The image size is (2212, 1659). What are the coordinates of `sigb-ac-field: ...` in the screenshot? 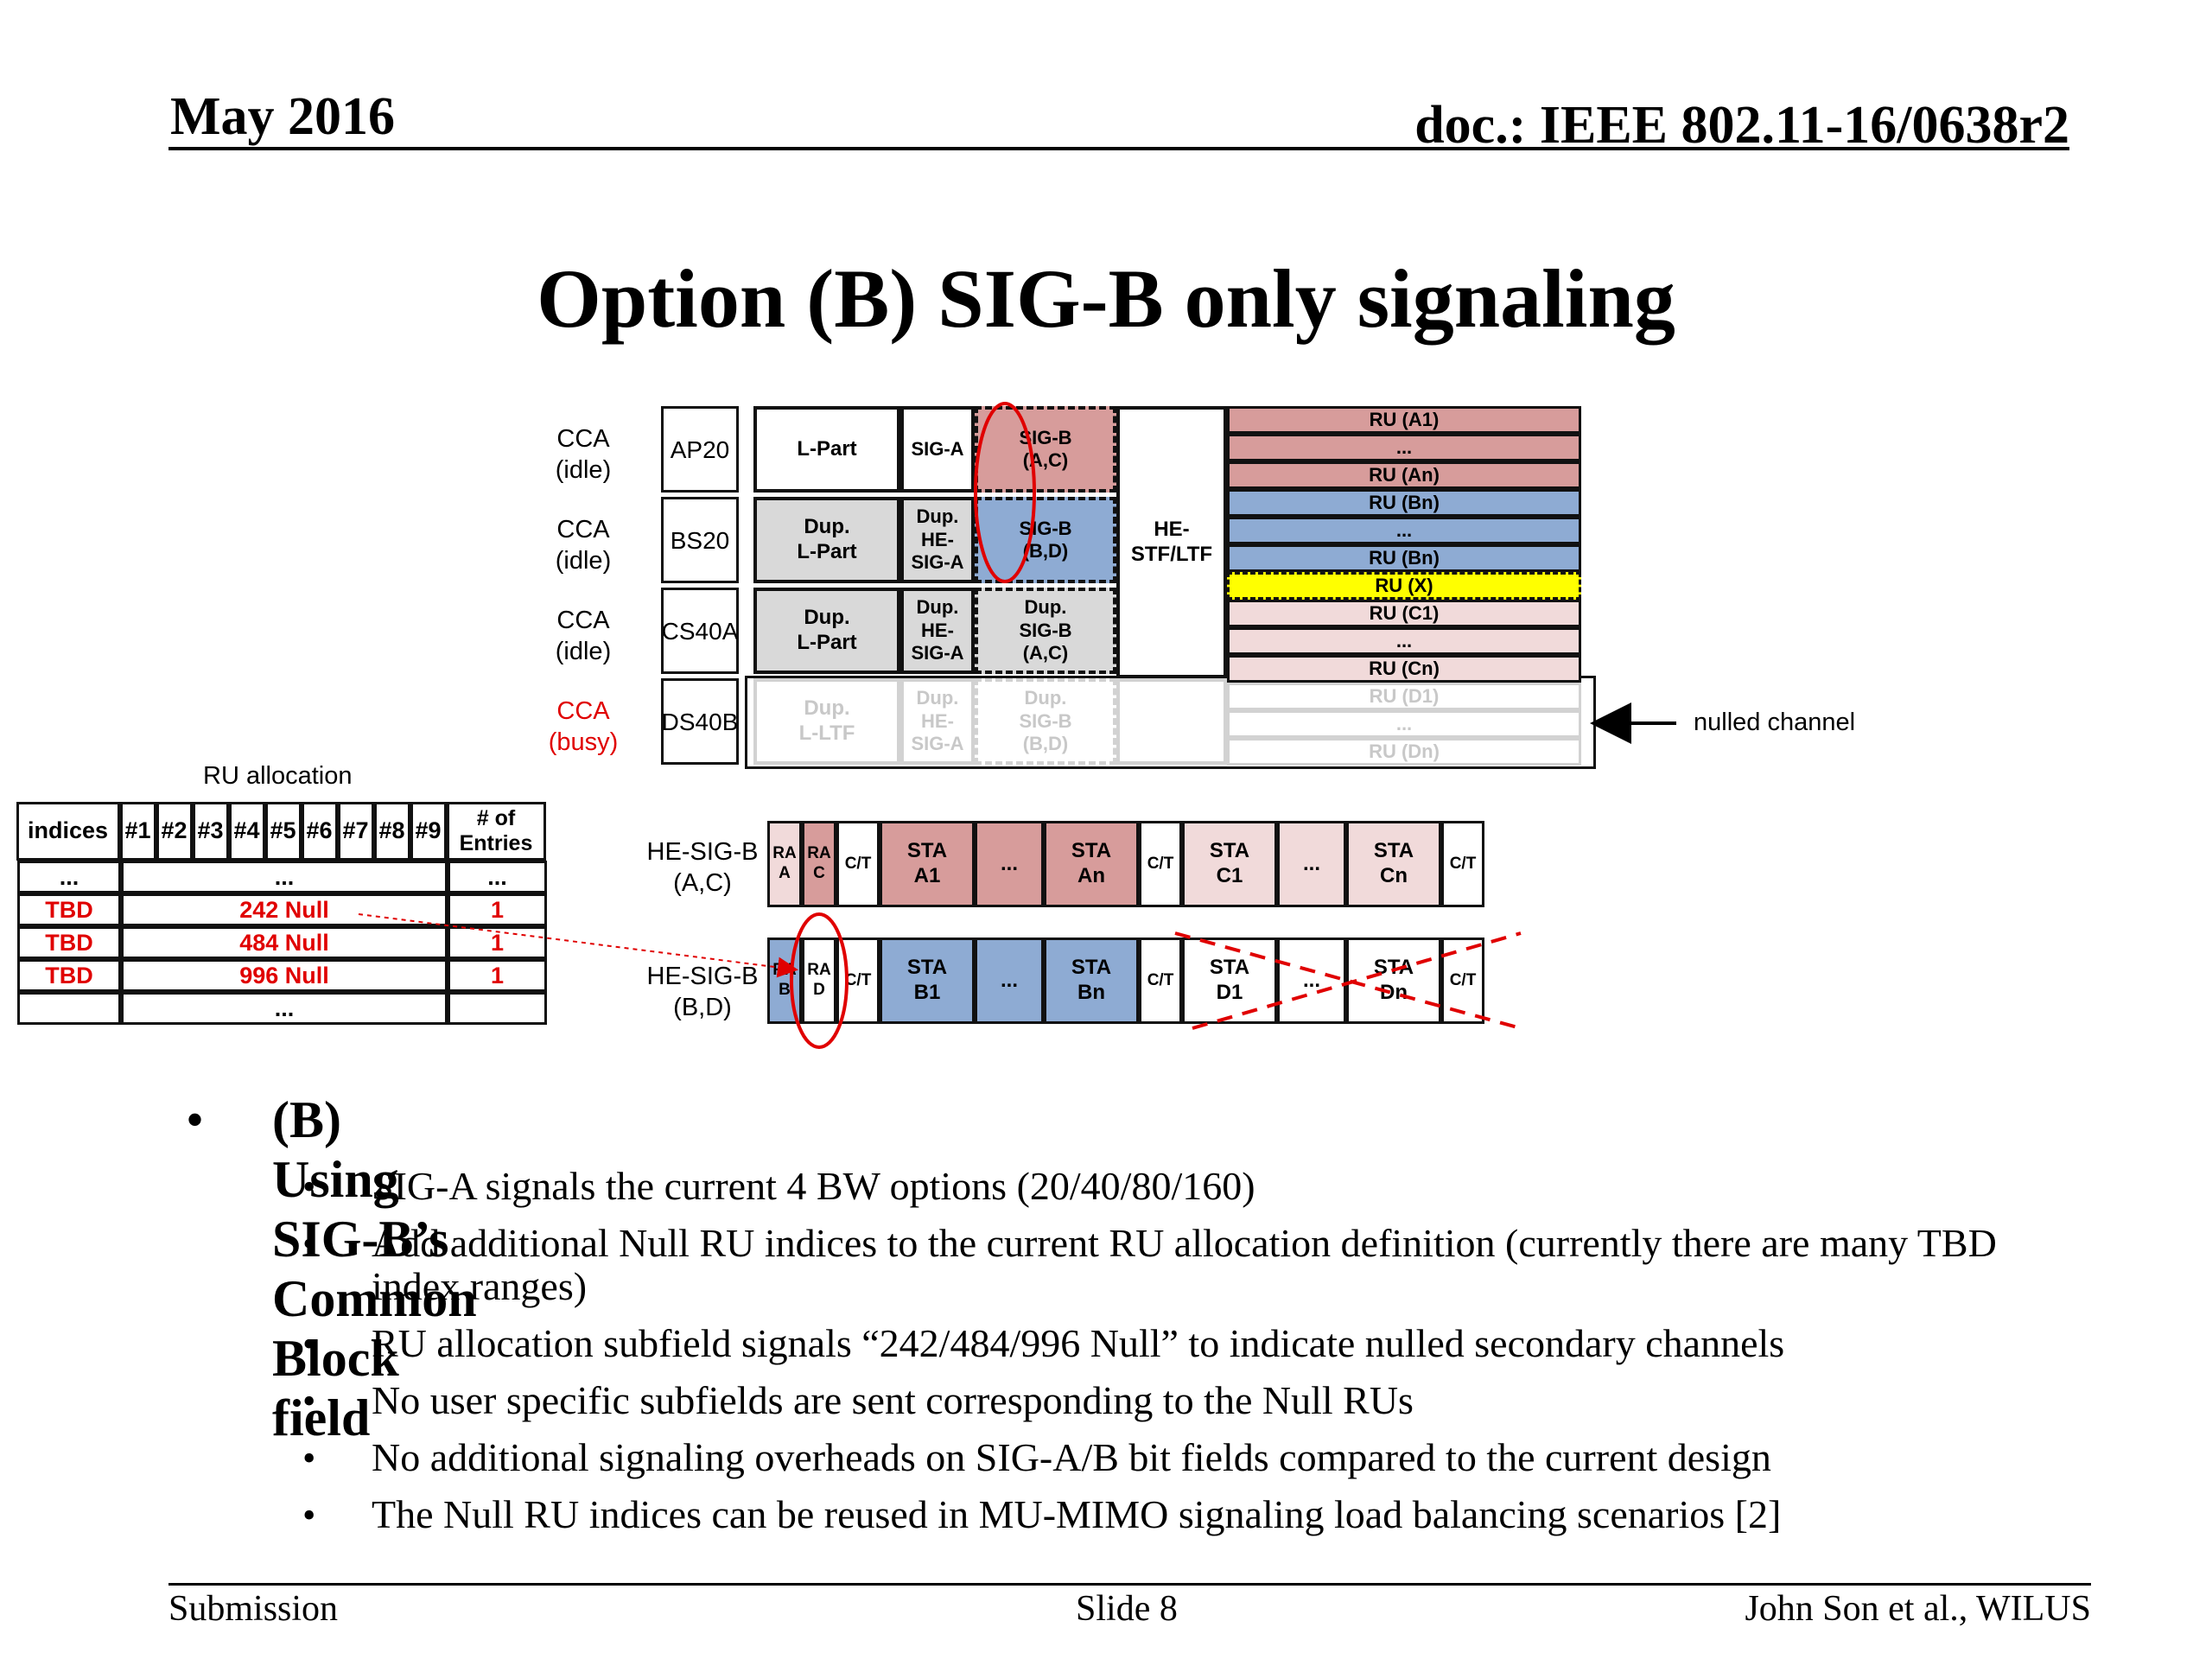 It's located at (1009, 864).